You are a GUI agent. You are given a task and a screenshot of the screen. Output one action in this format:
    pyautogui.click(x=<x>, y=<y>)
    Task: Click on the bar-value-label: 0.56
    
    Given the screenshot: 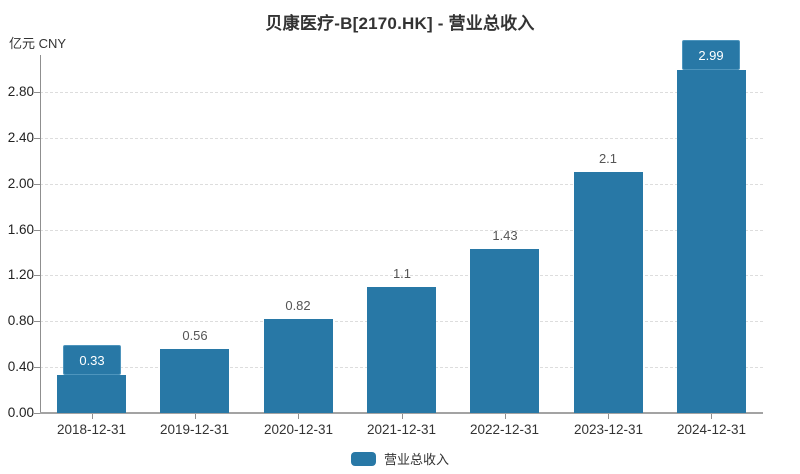 What is the action you would take?
    pyautogui.click(x=195, y=335)
    